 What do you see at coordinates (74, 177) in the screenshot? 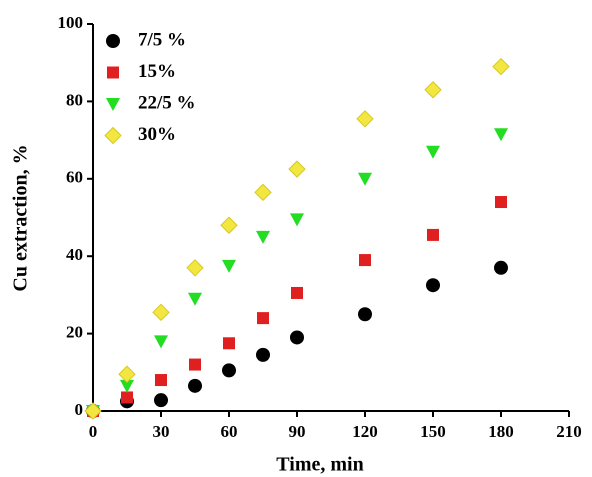
I see `y-tick-label: 60` at bounding box center [74, 177].